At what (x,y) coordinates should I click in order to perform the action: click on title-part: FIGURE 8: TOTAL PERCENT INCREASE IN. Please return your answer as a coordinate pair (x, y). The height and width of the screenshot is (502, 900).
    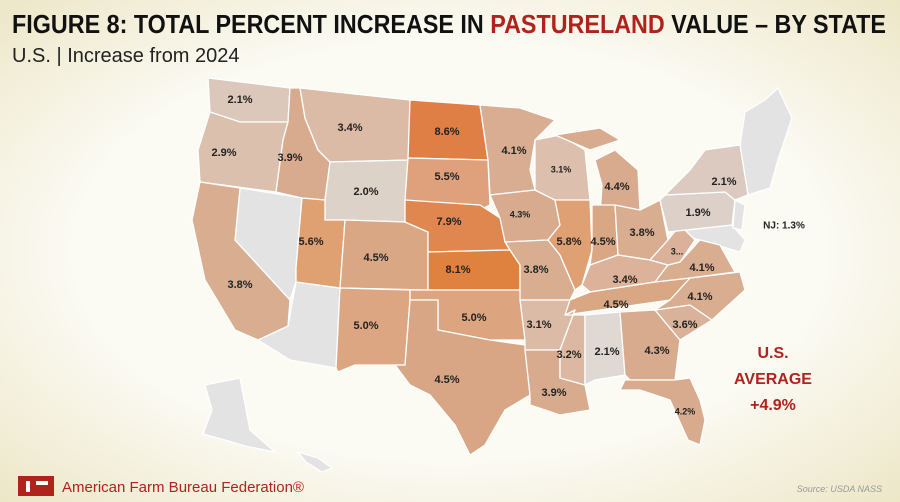
    Looking at the image, I should click on (248, 24).